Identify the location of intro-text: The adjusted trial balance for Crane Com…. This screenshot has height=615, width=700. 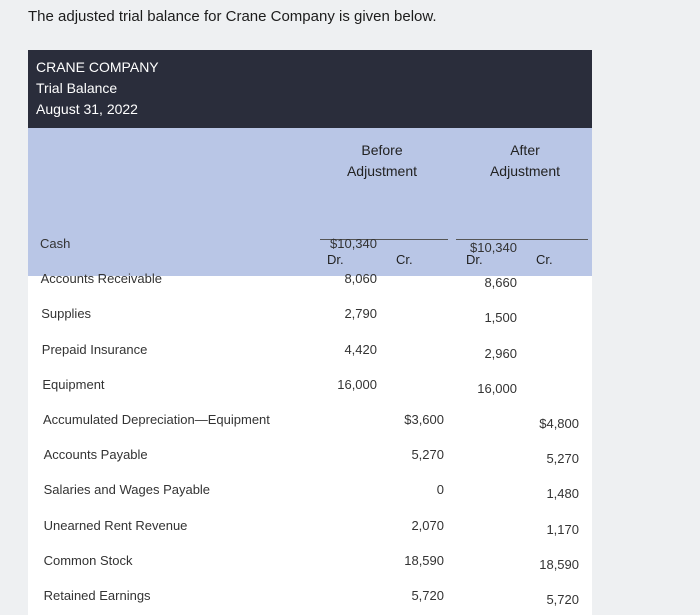
(232, 16).